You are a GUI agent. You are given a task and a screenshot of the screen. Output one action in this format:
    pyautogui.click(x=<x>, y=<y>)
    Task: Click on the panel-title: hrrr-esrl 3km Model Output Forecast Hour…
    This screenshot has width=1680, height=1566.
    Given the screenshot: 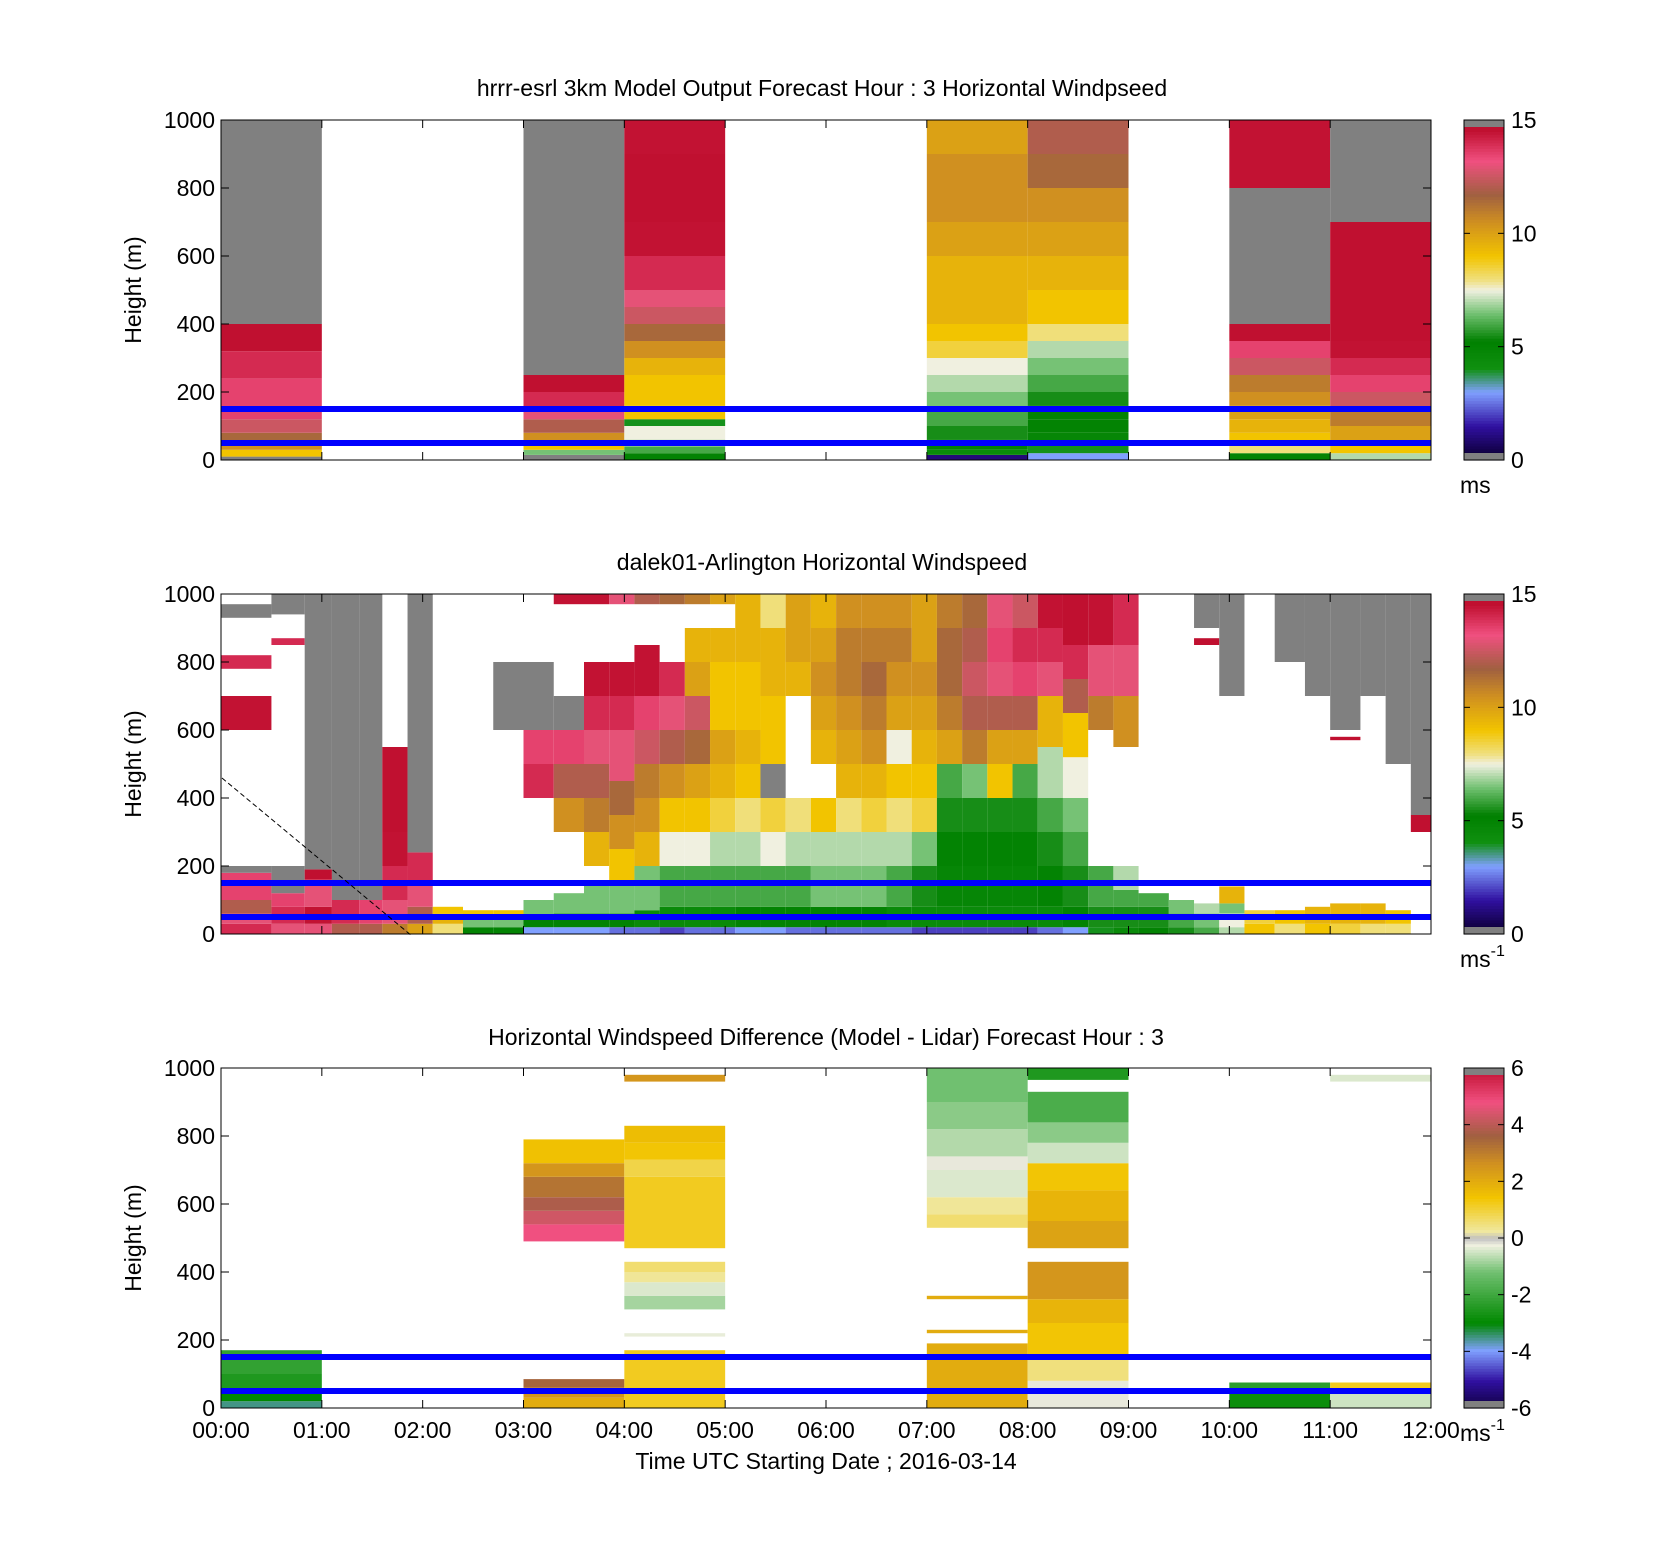 What is the action you would take?
    pyautogui.click(x=822, y=88)
    